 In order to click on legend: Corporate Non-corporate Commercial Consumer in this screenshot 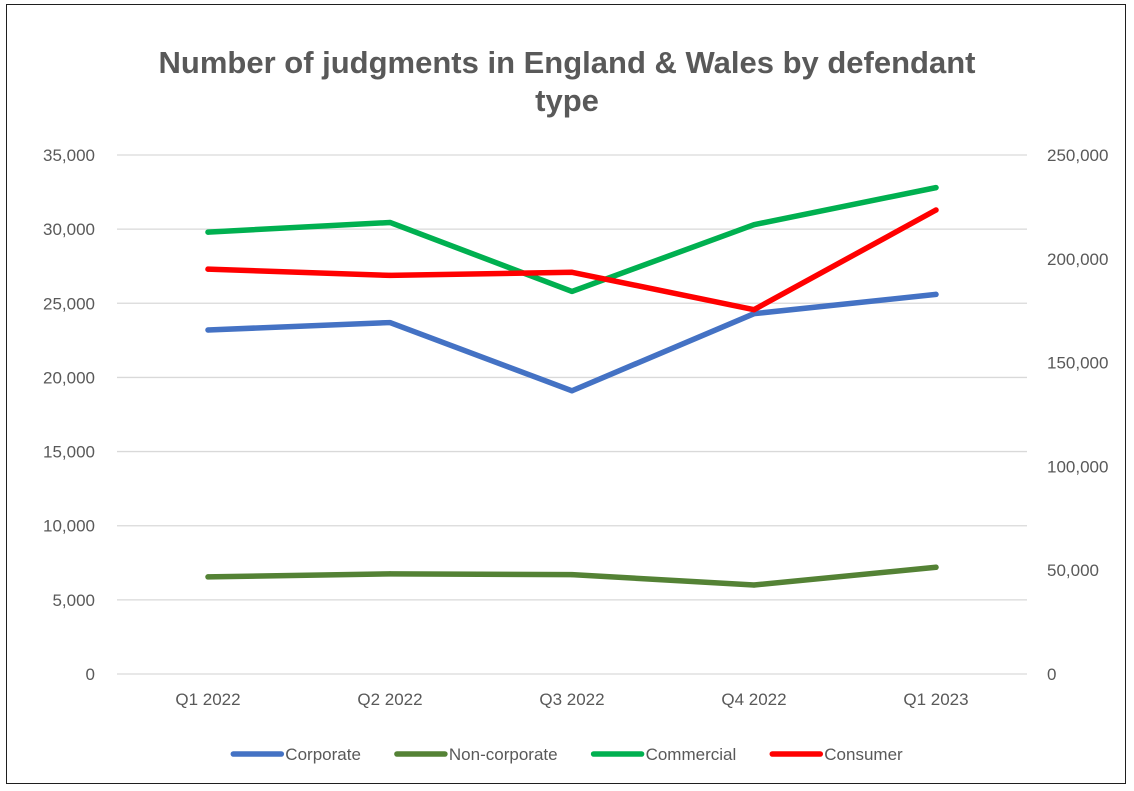, I will do `click(566, 754)`.